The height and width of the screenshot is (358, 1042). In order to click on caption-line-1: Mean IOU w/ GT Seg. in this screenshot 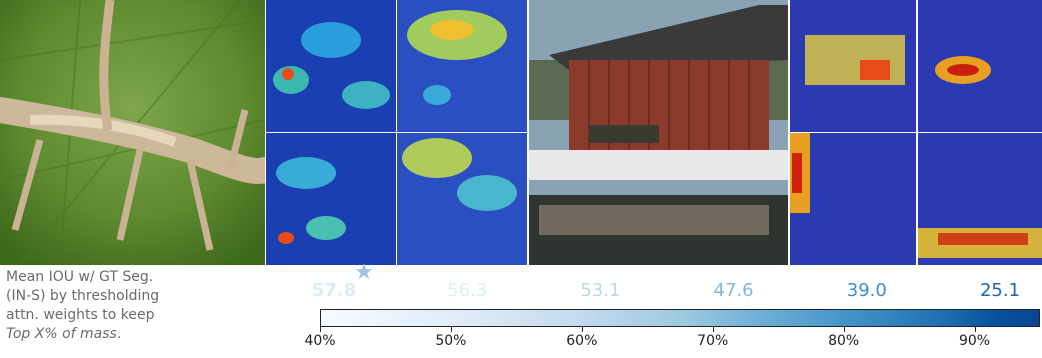, I will do `click(80, 277)`.